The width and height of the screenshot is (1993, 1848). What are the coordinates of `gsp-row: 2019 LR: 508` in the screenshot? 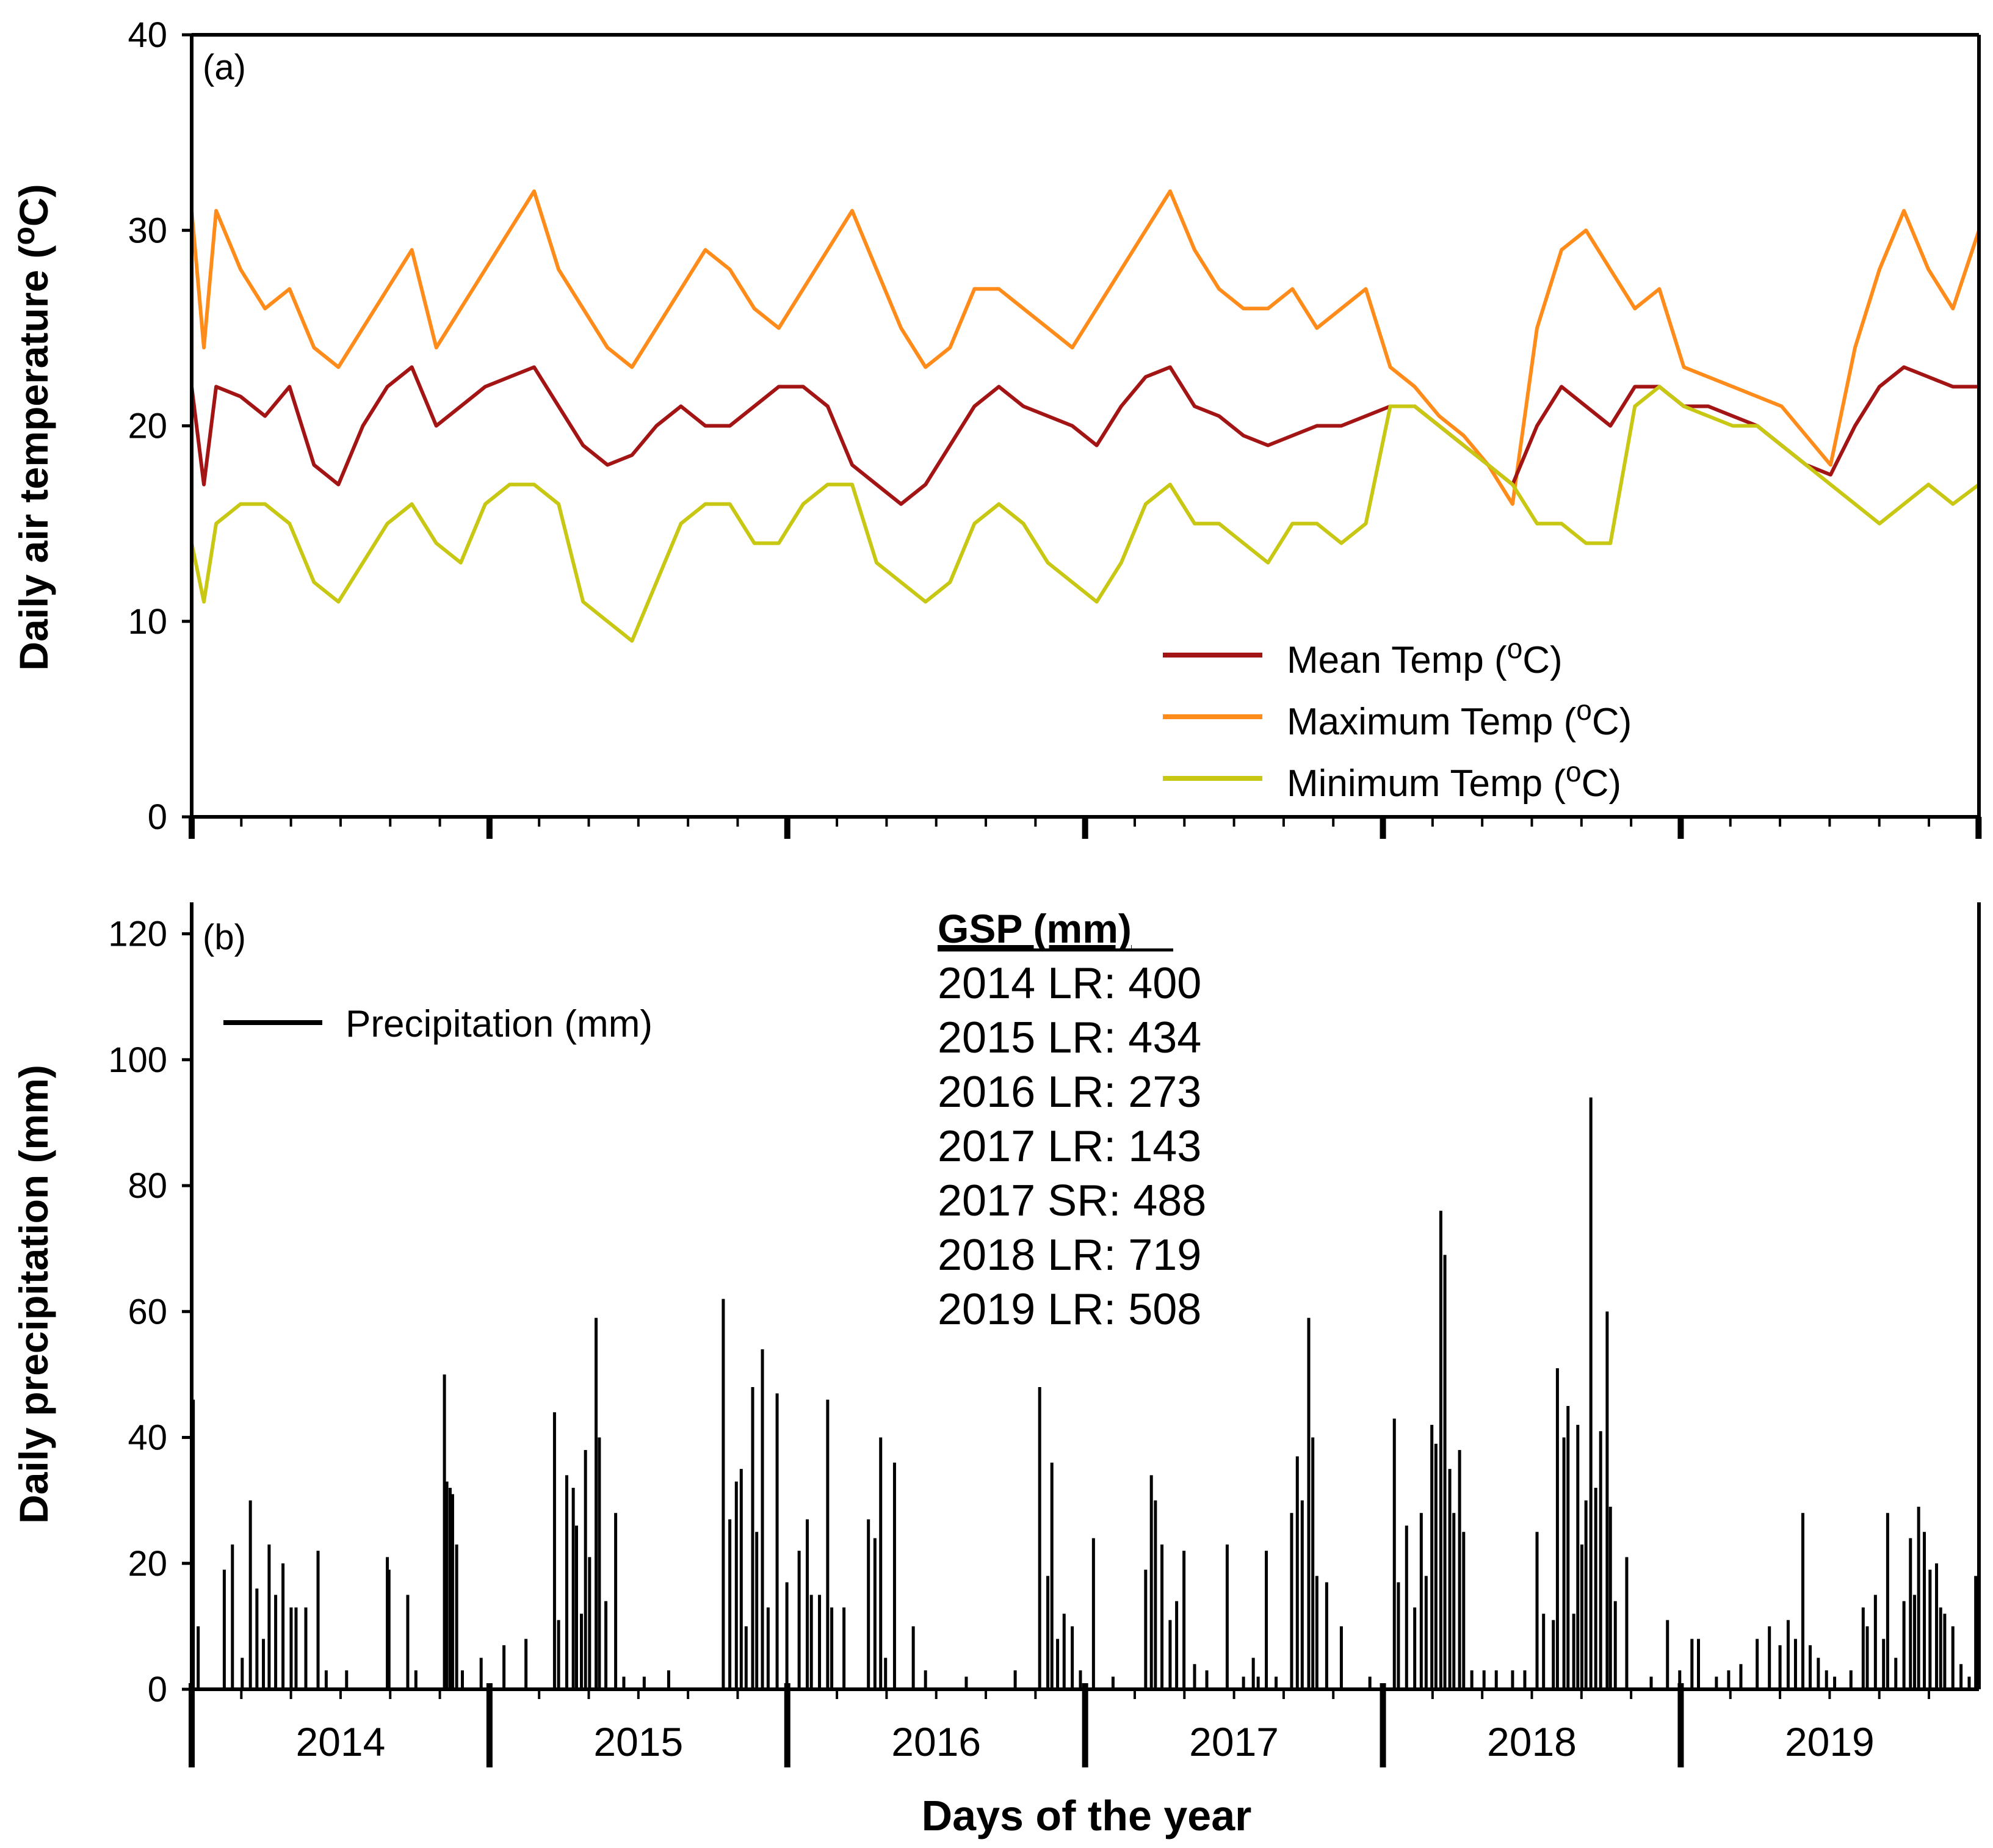 It's located at (1069, 1309).